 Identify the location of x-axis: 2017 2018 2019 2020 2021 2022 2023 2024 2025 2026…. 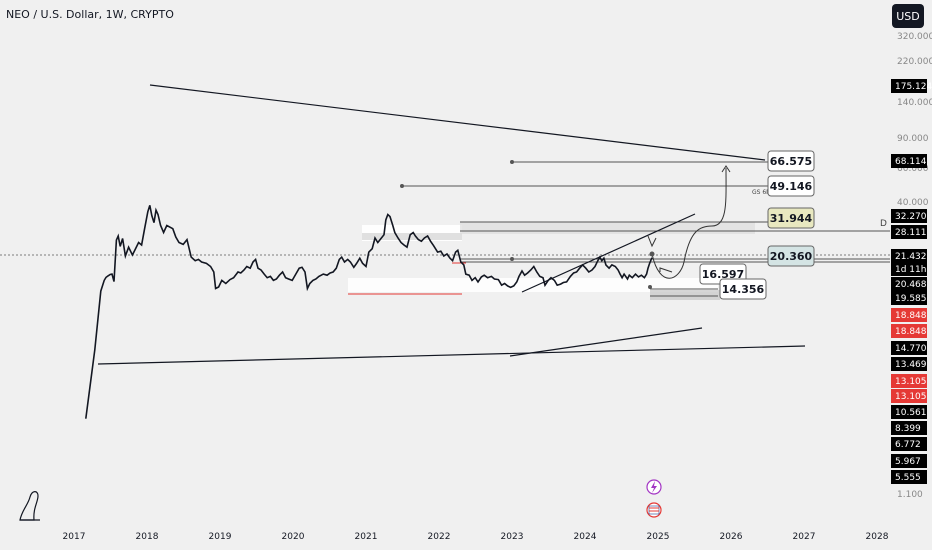
(476, 537).